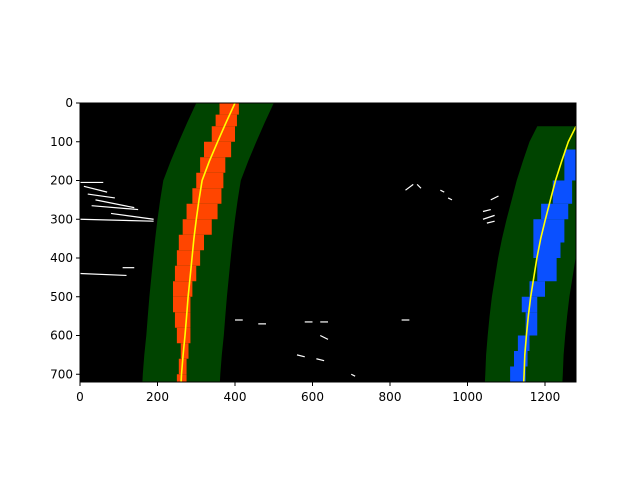 This screenshot has width=640, height=480. What do you see at coordinates (65, 238) in the screenshot?
I see `y-axis: 0 100 200 300 400 500 600 700` at bounding box center [65, 238].